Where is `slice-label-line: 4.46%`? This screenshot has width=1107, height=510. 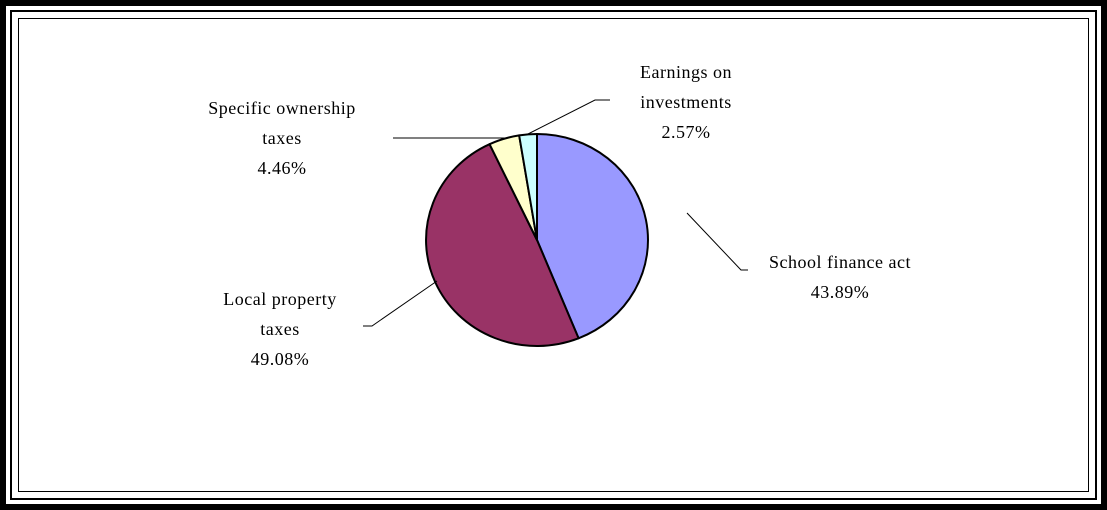
slice-label-line: 4.46% is located at coordinates (282, 168).